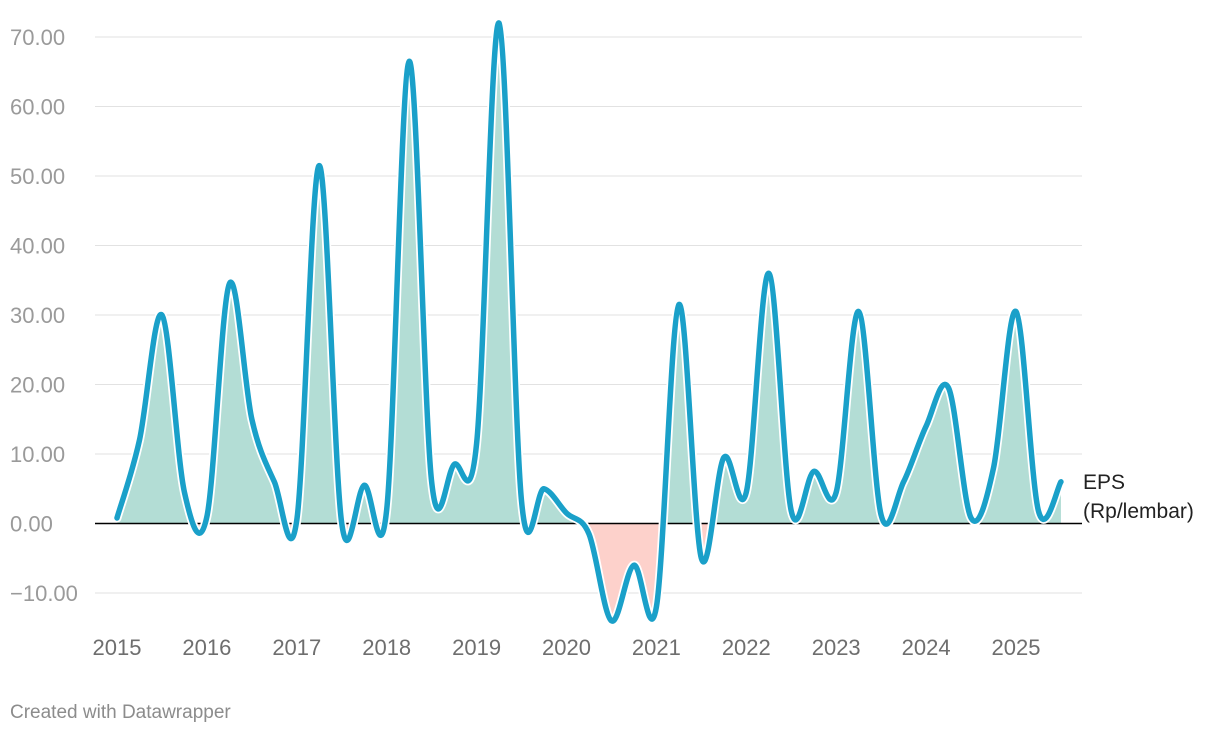 This screenshot has height=738, width=1220. What do you see at coordinates (386, 647) in the screenshot?
I see `x-tick-label: 2018` at bounding box center [386, 647].